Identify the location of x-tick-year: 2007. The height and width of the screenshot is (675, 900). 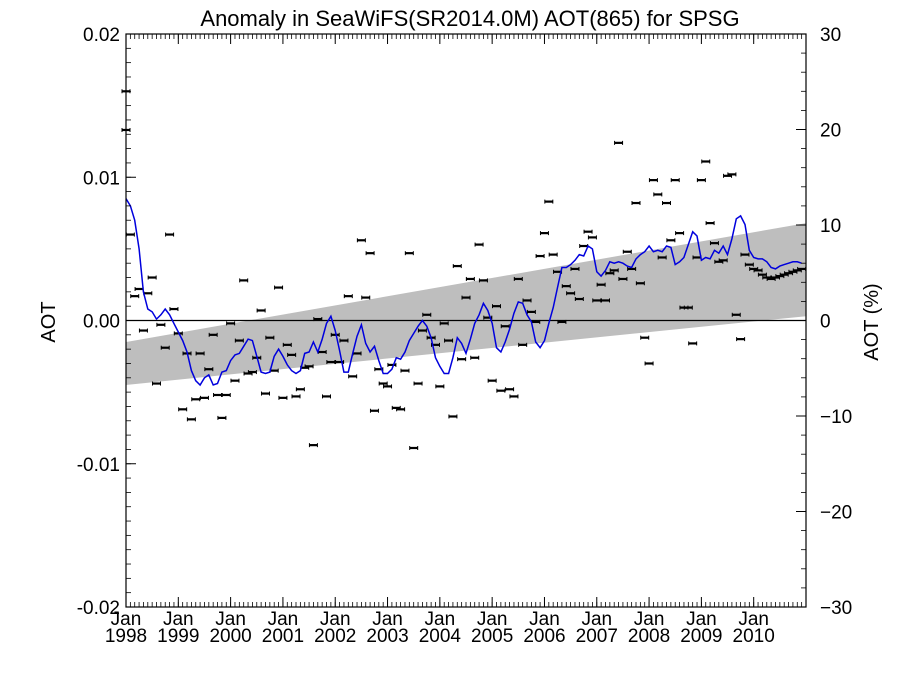
(597, 636).